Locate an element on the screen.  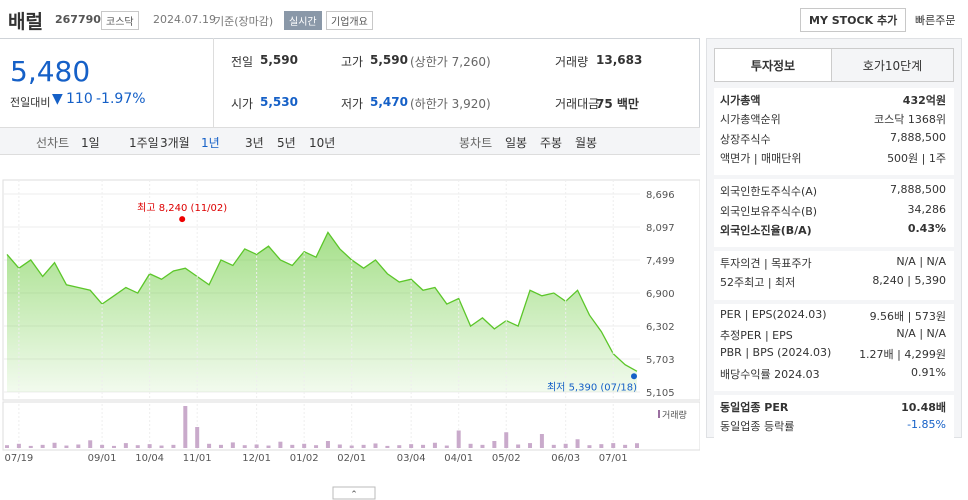
tab-bar is located at coordinates (350, 141).